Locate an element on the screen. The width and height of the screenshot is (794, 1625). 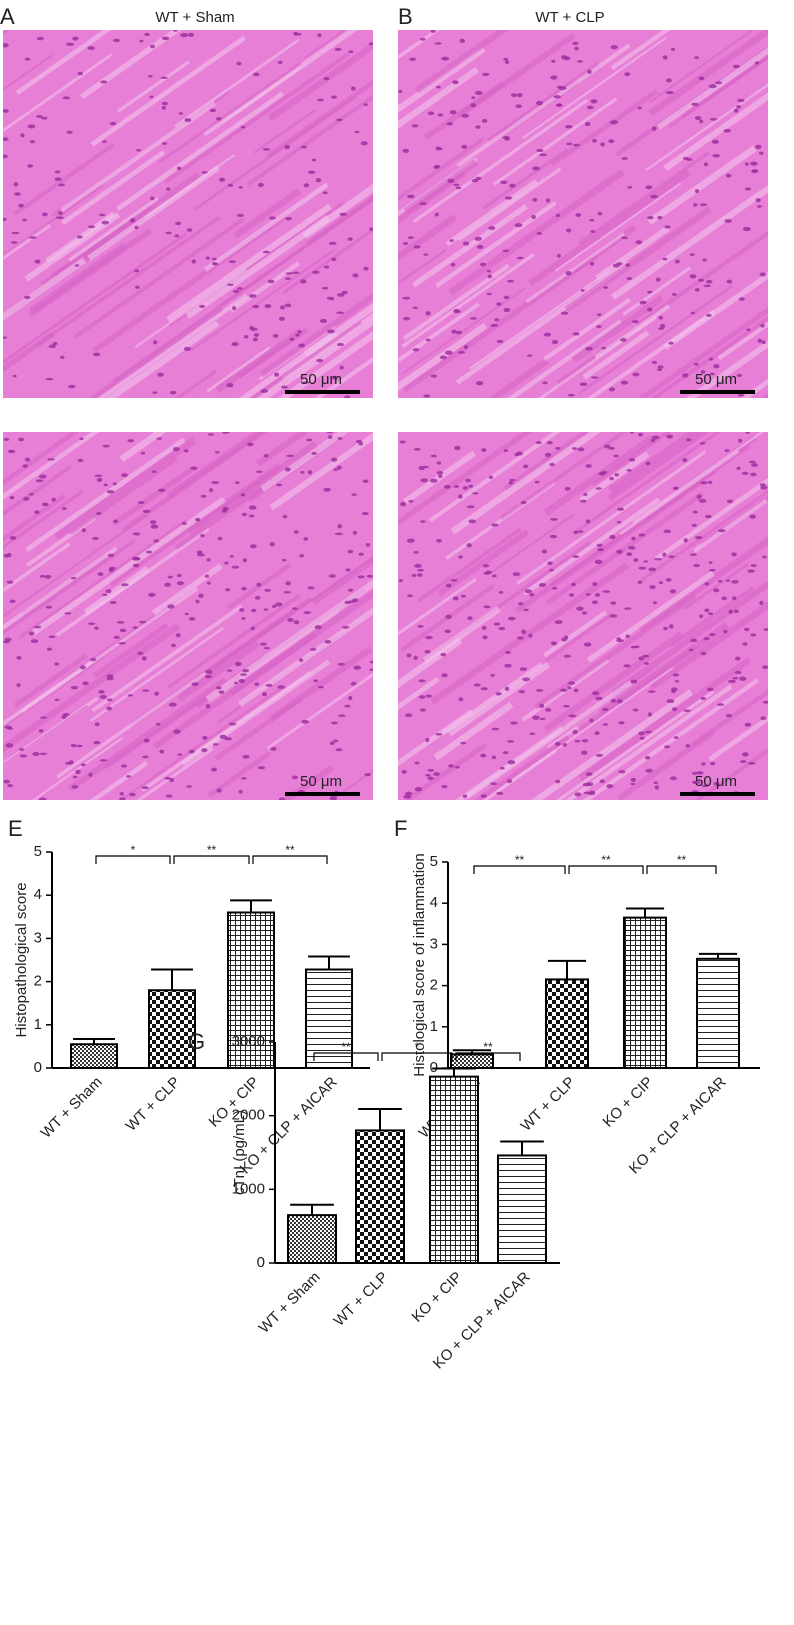
bar is located at coordinates (567, 1023).